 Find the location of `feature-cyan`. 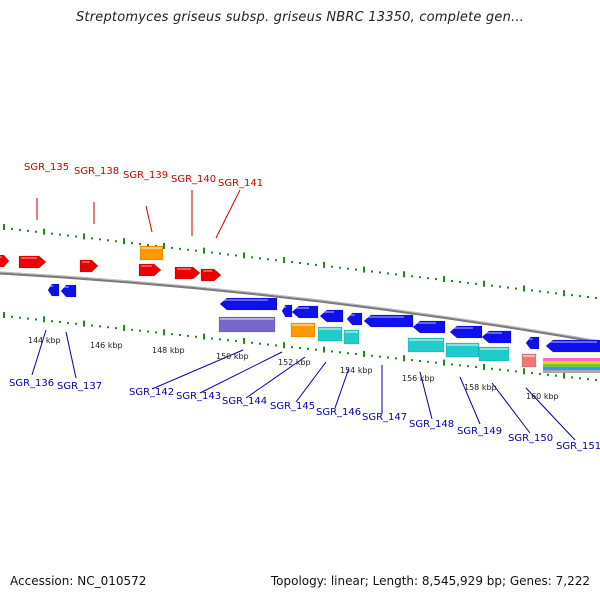

feature-cyan is located at coordinates (330, 334).